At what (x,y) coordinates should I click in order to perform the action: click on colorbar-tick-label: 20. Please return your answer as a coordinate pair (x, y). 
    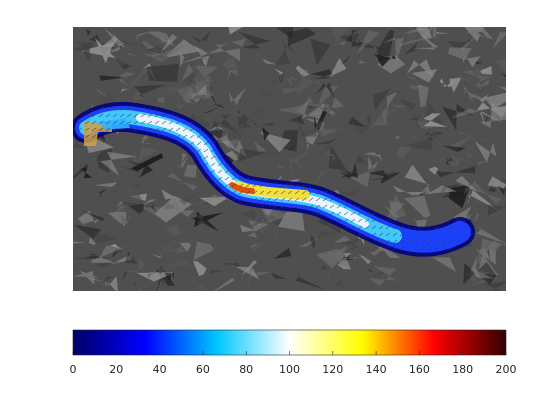
    Looking at the image, I should click on (116, 369).